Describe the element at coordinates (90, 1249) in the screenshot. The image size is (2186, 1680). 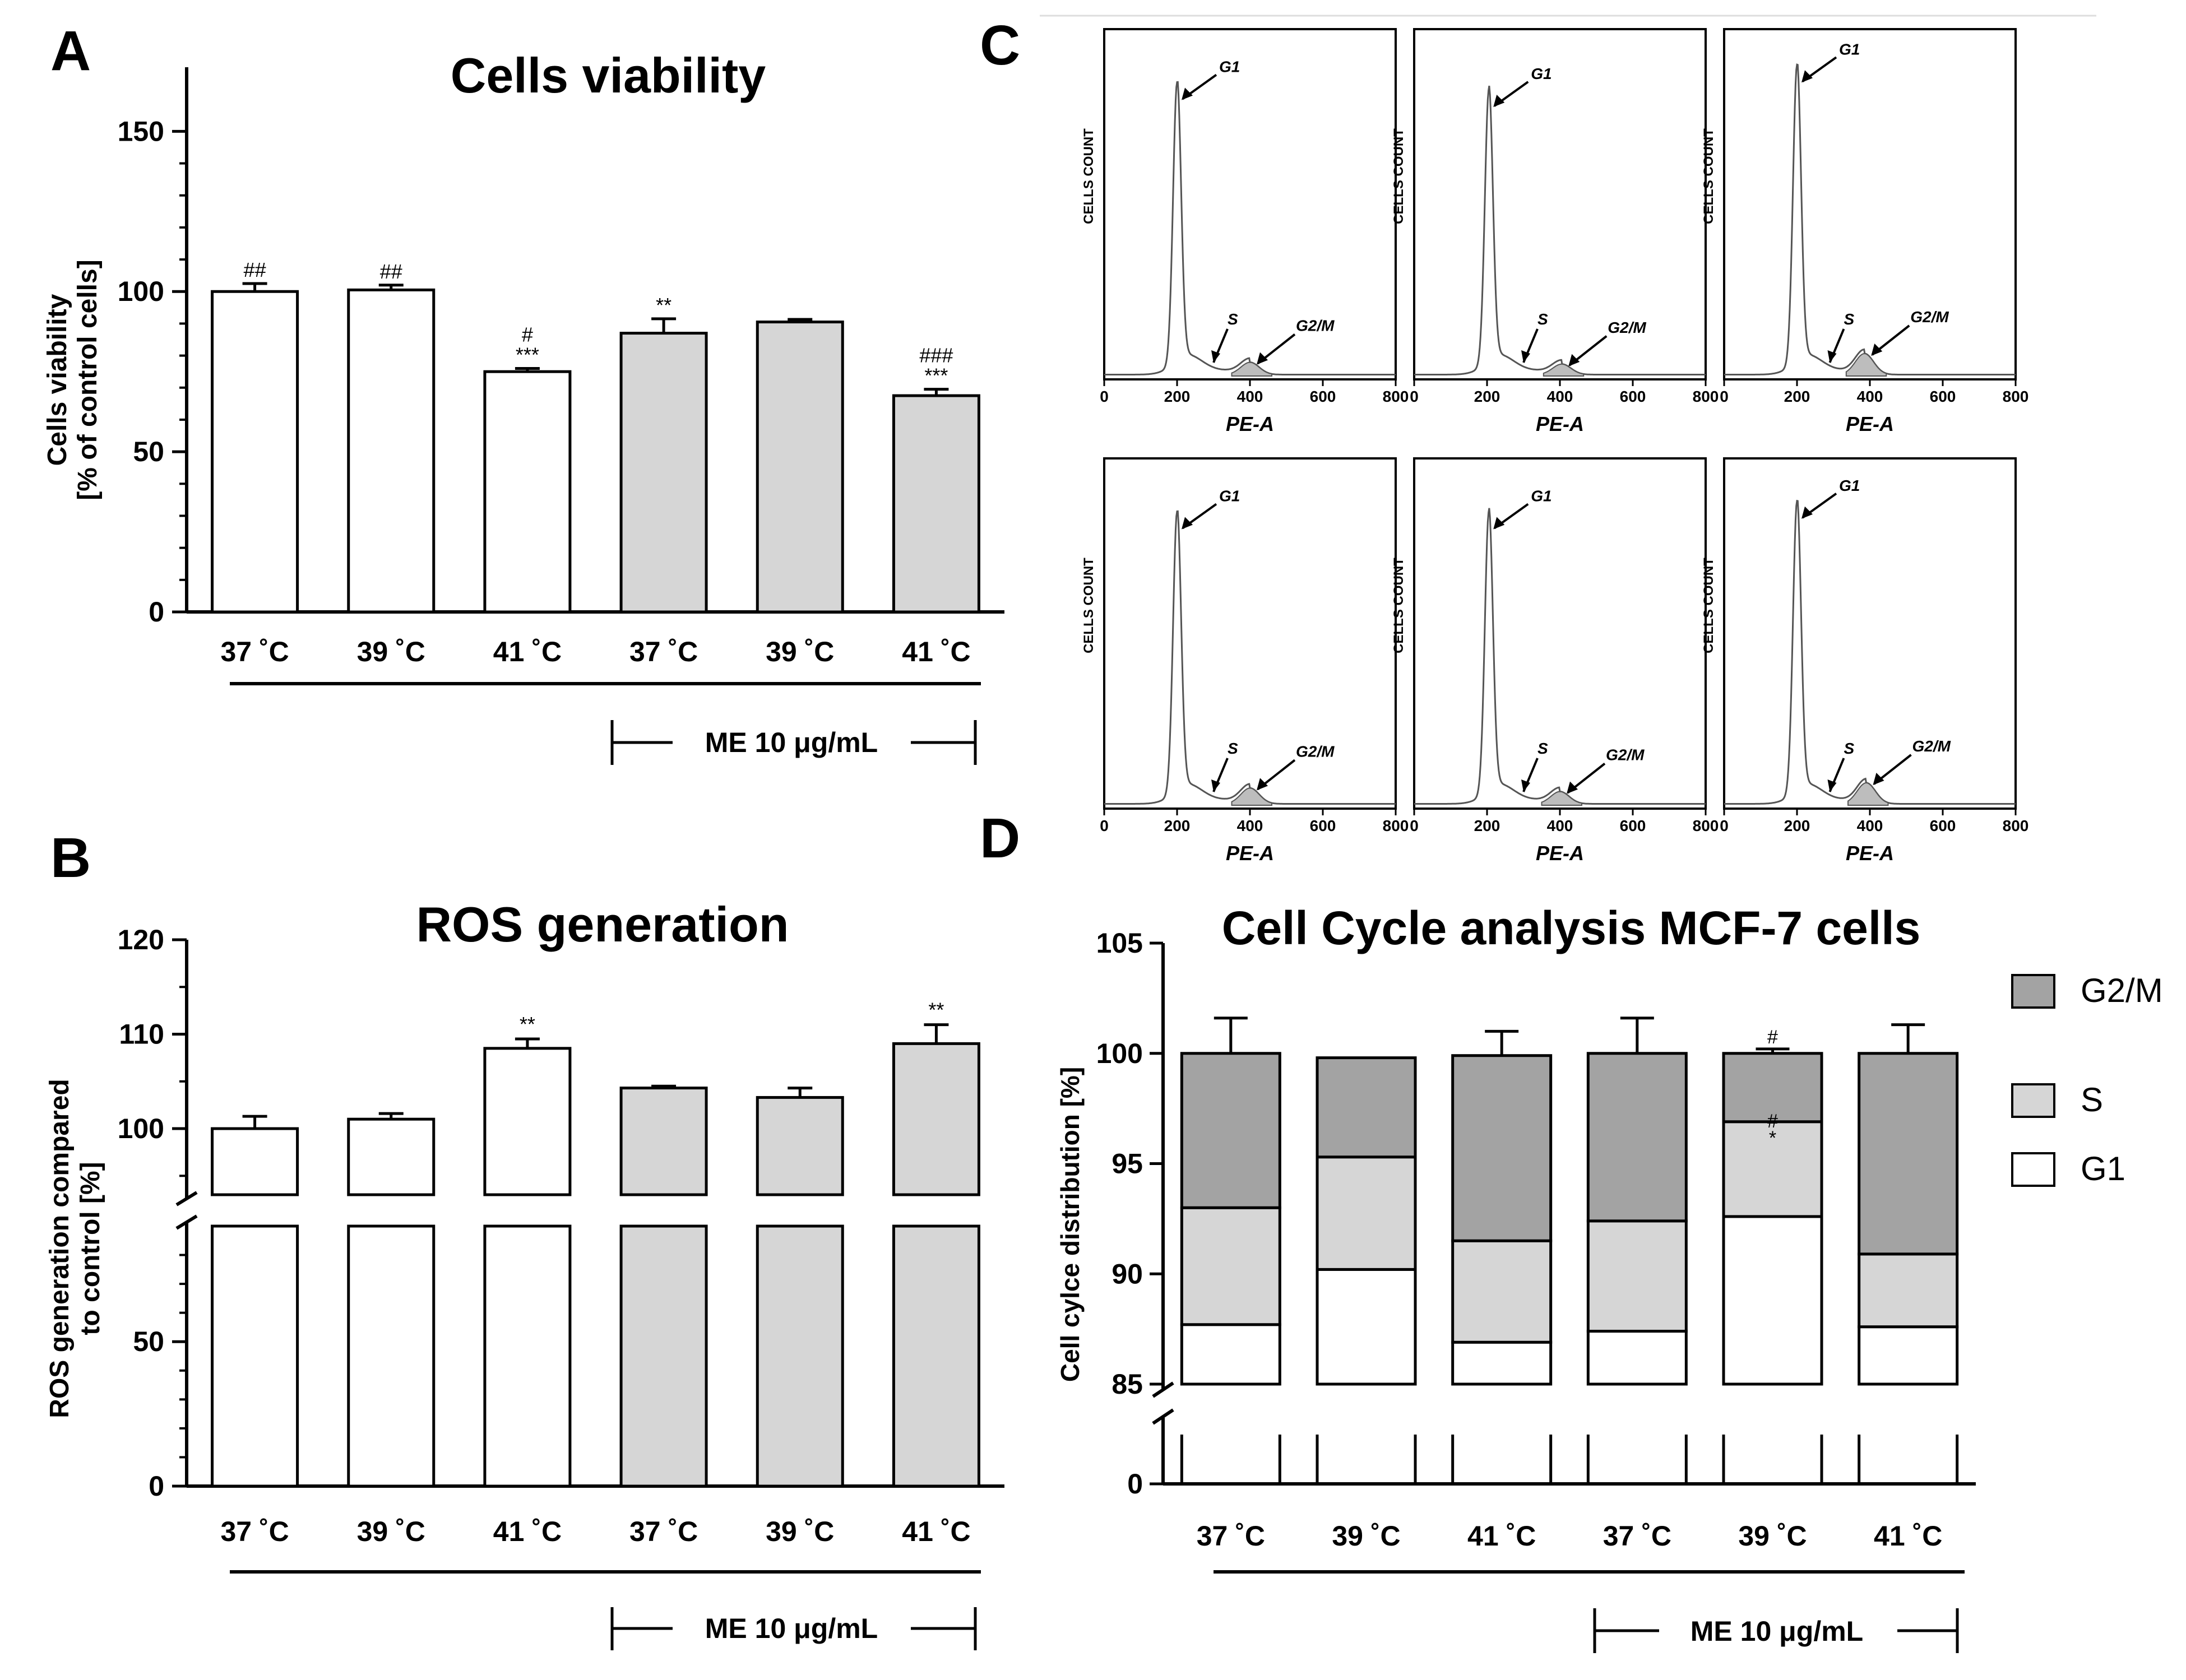
I see `y-axis-label-line2: to control [%]` at that location.